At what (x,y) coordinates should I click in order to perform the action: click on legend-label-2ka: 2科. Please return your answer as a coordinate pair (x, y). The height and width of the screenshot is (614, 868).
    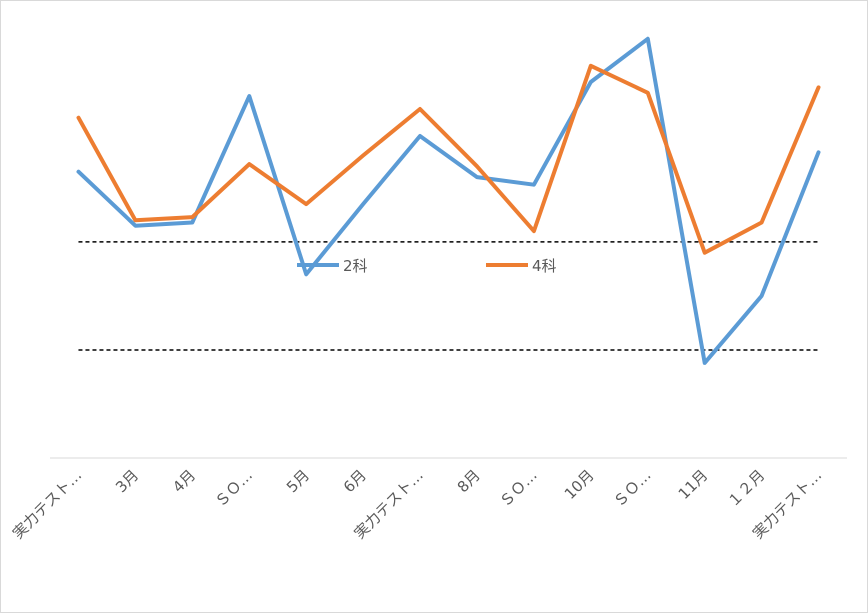
    Looking at the image, I should click on (355, 266).